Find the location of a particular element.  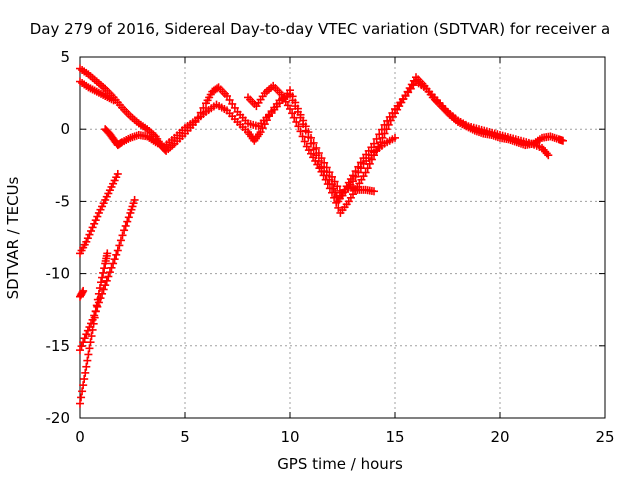

y-tick-label: -20 is located at coordinates (58, 418).